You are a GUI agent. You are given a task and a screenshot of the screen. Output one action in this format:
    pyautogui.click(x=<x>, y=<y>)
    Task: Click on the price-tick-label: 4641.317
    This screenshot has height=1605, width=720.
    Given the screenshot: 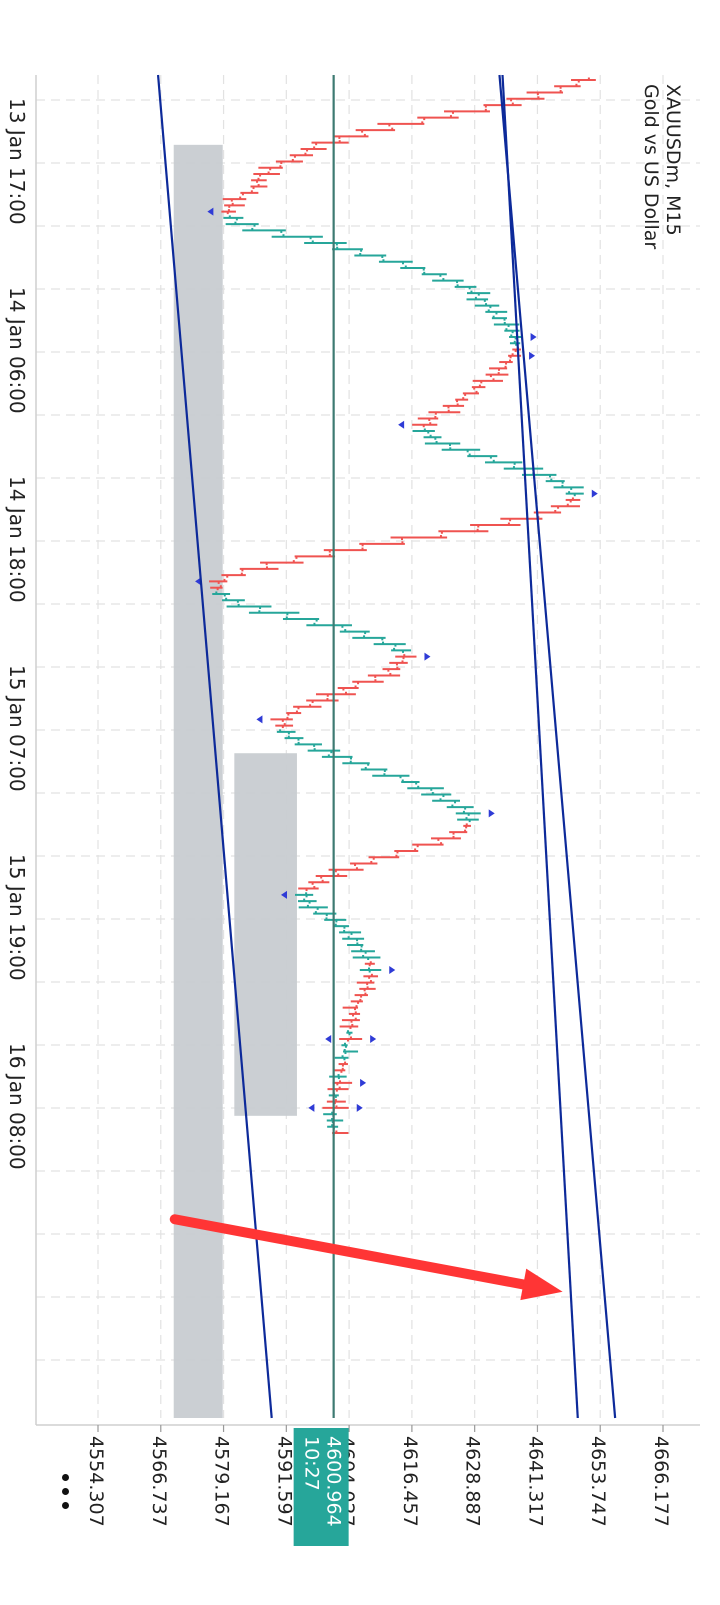 What is the action you would take?
    pyautogui.click(x=535, y=1481)
    